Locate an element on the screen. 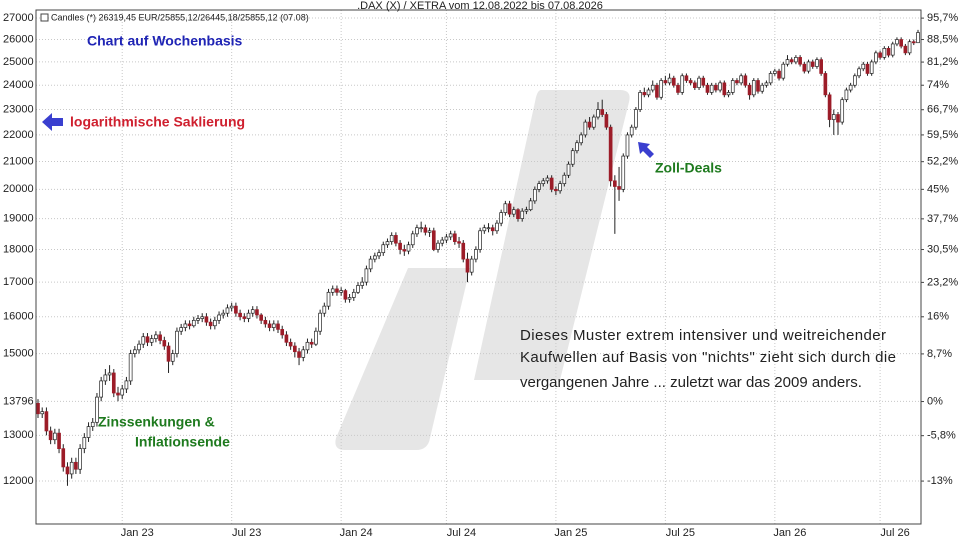 This screenshot has height=540, width=960. legend-swatch is located at coordinates (44, 17).